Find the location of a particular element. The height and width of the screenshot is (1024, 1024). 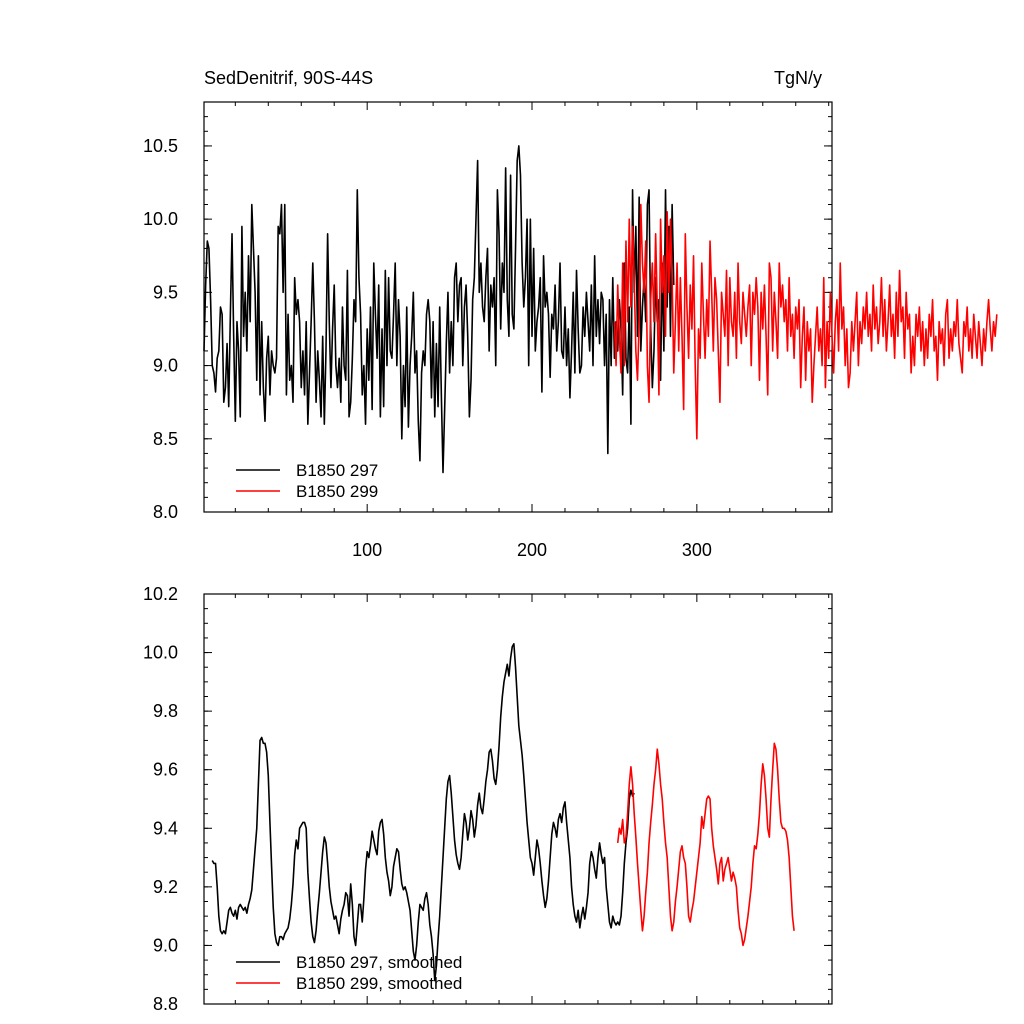

legend-label-b1850-299: B1850 299 is located at coordinates (337, 491).